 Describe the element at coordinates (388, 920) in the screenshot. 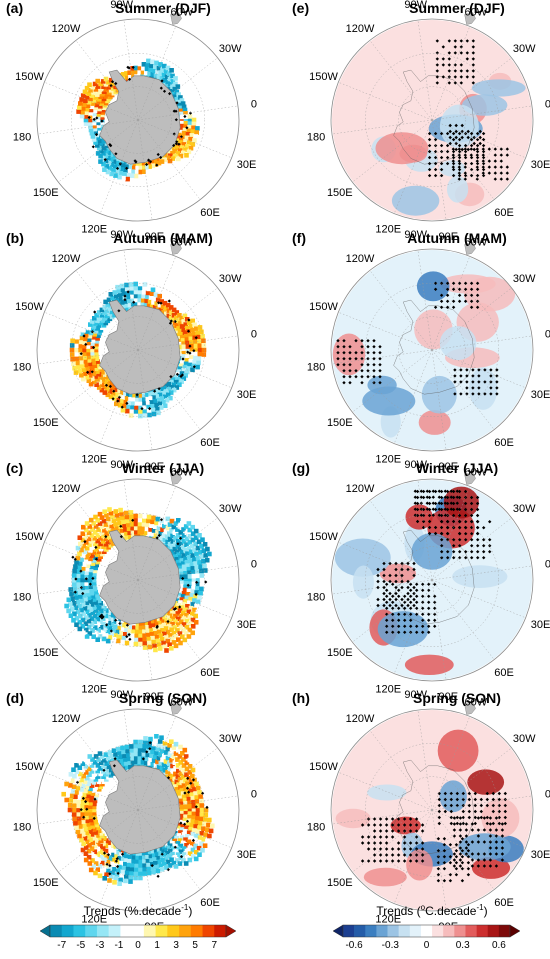

I see `longitude-label: 120E` at that location.